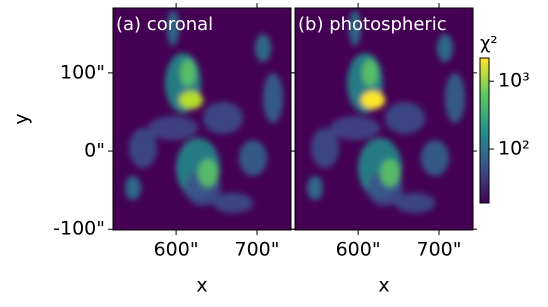 The width and height of the screenshot is (548, 307). Describe the element at coordinates (94, 151) in the screenshot. I see `y-tick-label: 0"` at that location.